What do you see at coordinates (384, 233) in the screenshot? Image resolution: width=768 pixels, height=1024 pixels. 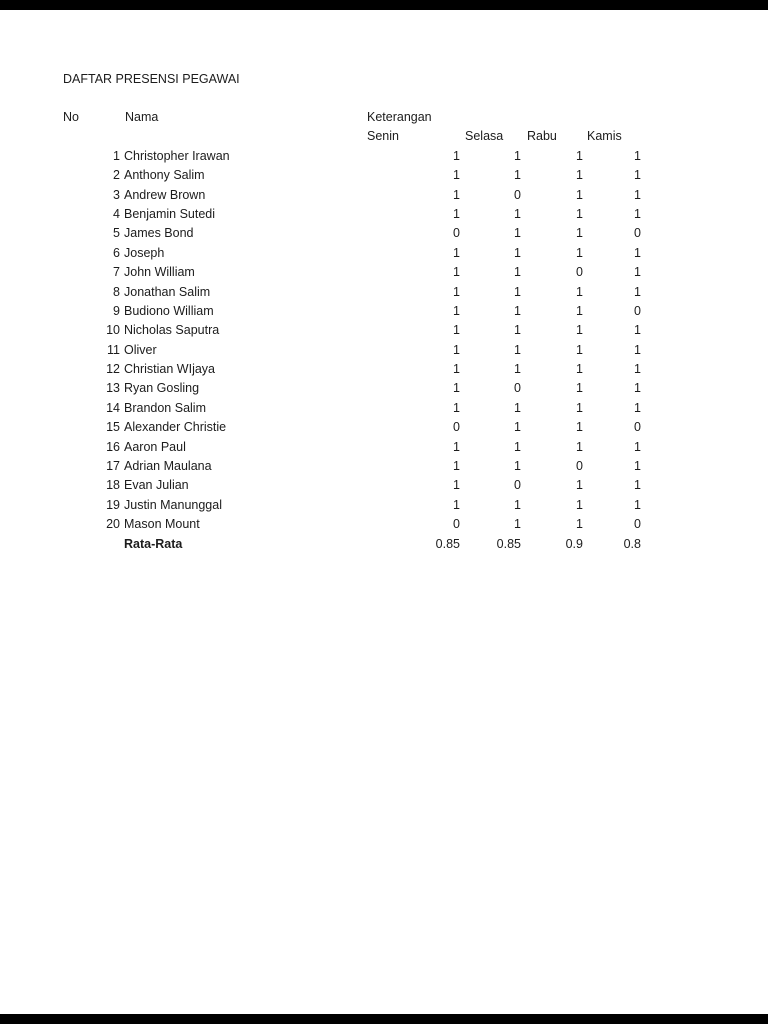 I see `table-row: 5 James Bond 0 1 1 0` at bounding box center [384, 233].